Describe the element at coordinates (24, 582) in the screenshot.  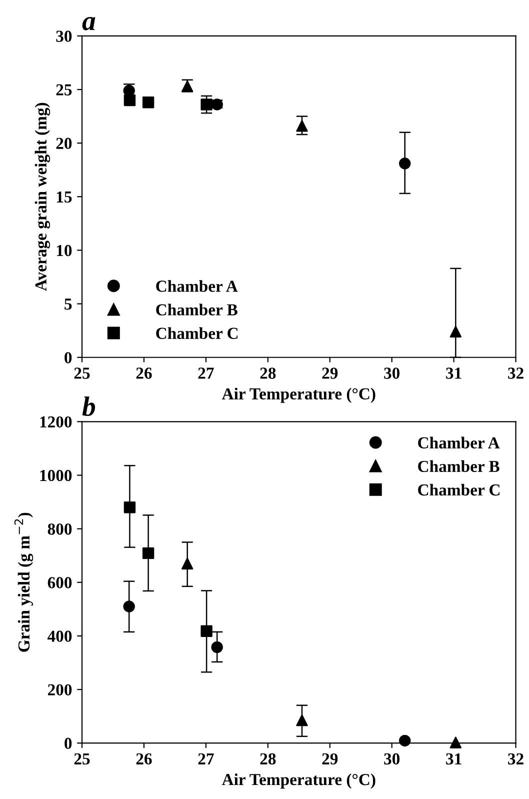
I see `y-axis-title: Grain yield (g m$^{−2}$)` at that location.